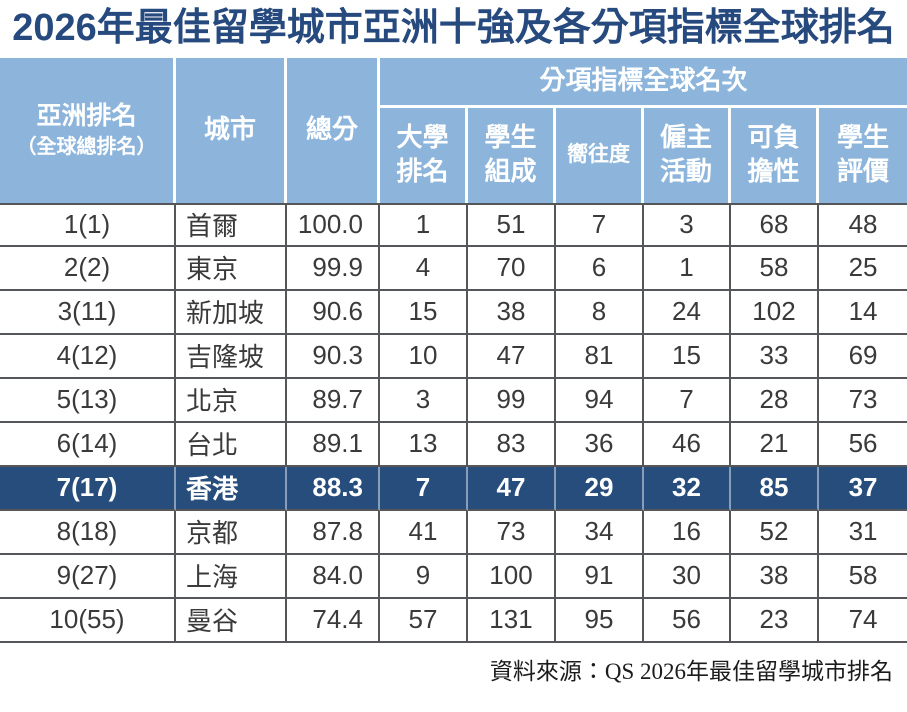  I want to click on rank-cell: 1(1), so click(88, 224).